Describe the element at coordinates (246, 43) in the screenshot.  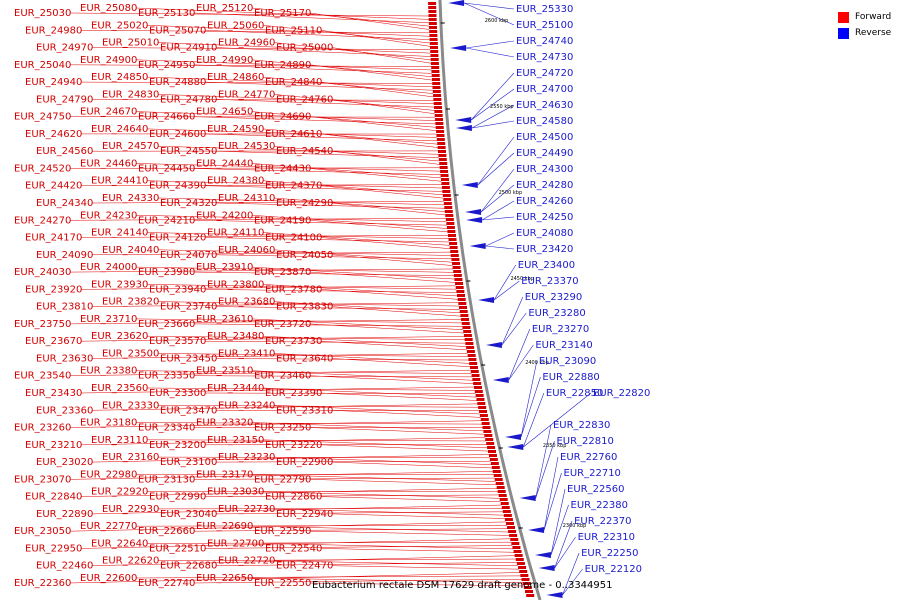
I see `forward-label: EUR_24960` at that location.